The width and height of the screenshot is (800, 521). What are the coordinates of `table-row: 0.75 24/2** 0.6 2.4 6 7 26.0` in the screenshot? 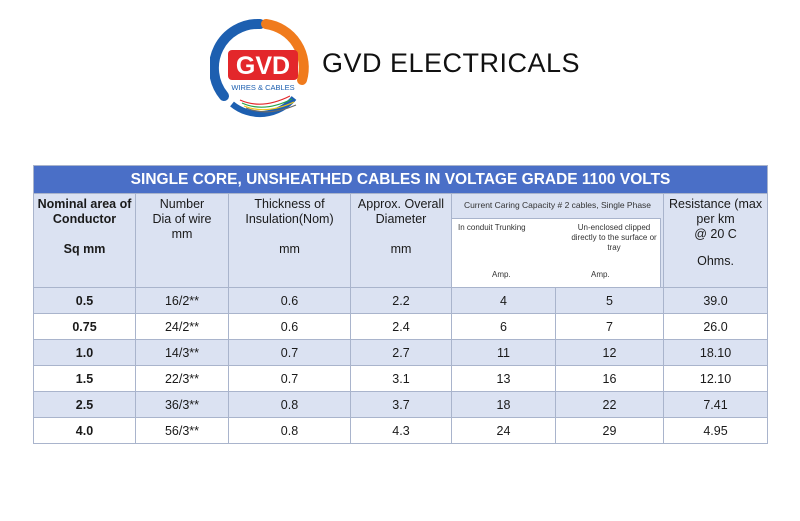 It's located at (401, 326).